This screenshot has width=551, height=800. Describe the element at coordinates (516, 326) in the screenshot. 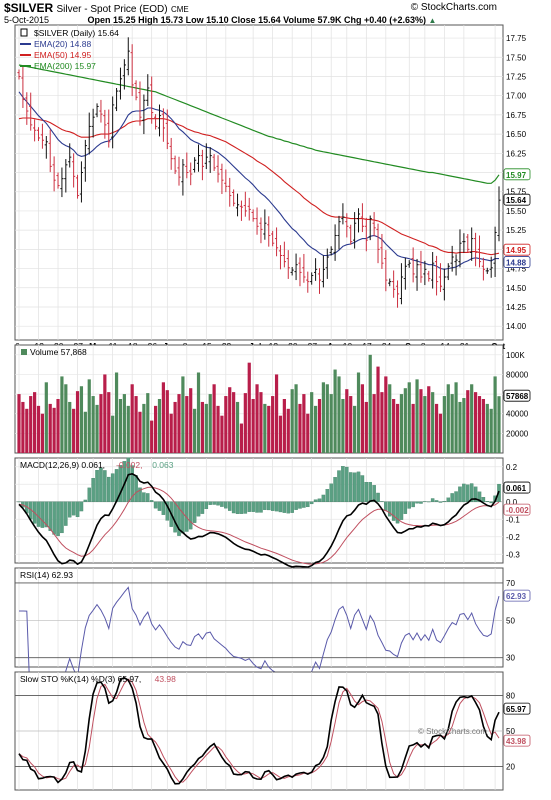

I see `price-ytick-label: 14.00` at that location.